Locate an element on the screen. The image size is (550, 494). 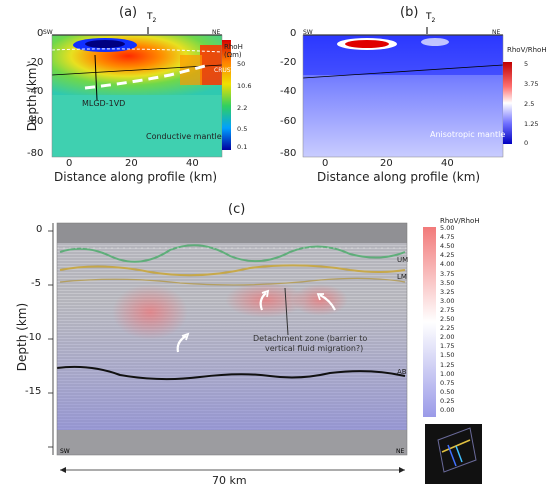
panel-c-y-tick: 0 is located at coordinates (39, 229).